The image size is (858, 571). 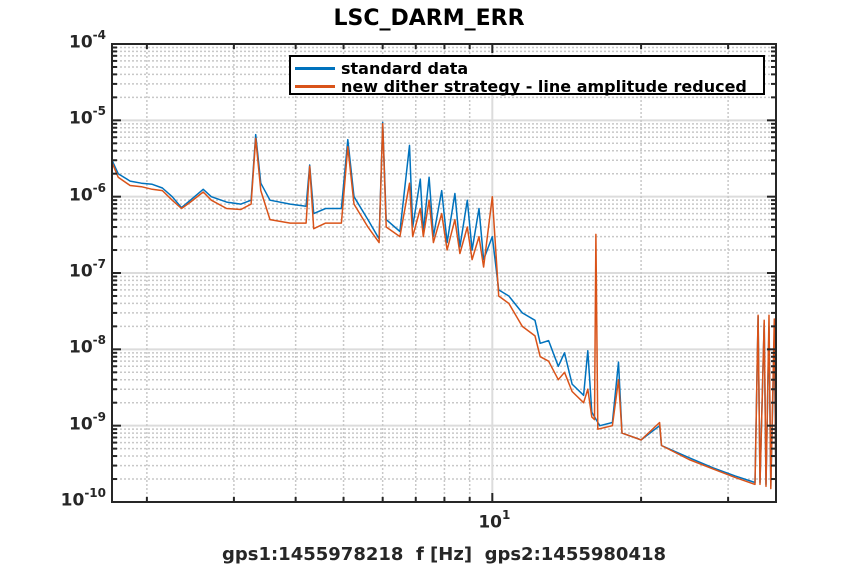 I want to click on legend-label: standard data, so click(x=405, y=68).